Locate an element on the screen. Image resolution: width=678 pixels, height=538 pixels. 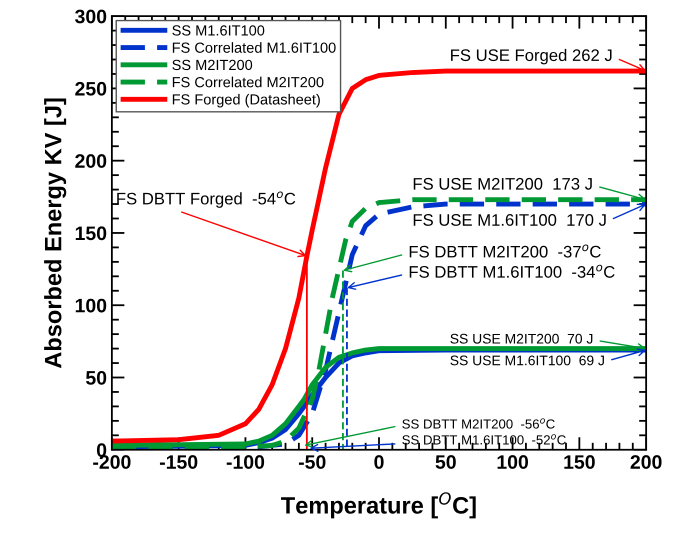
y-tick-label: 250 is located at coordinates (90, 89).